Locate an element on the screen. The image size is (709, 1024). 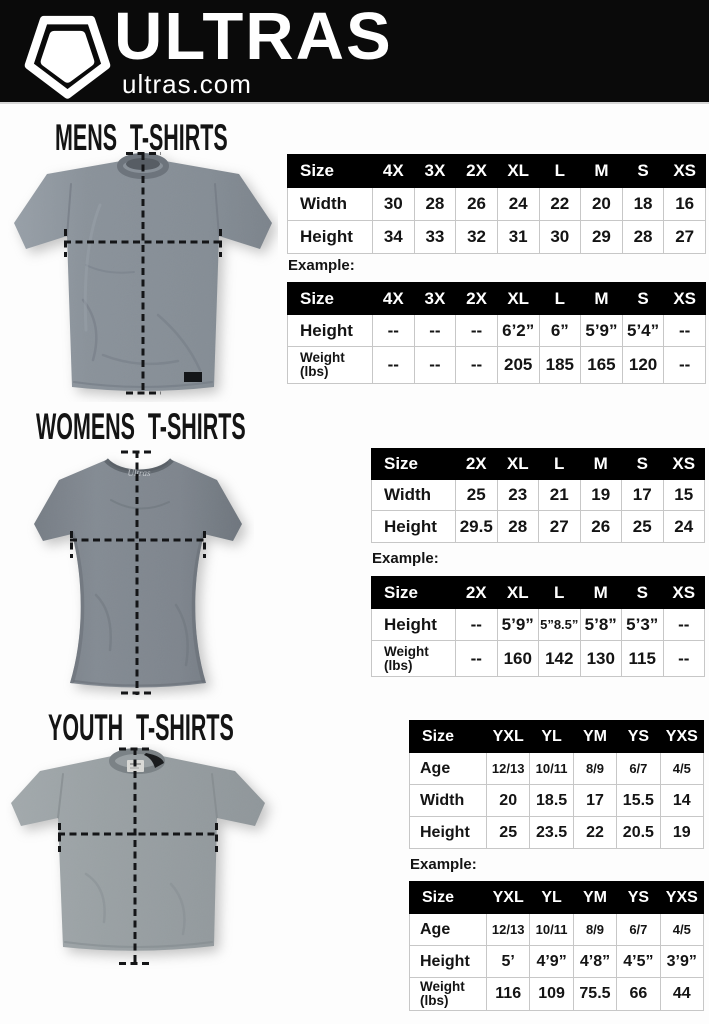
size-header-cell: S is located at coordinates (642, 464).